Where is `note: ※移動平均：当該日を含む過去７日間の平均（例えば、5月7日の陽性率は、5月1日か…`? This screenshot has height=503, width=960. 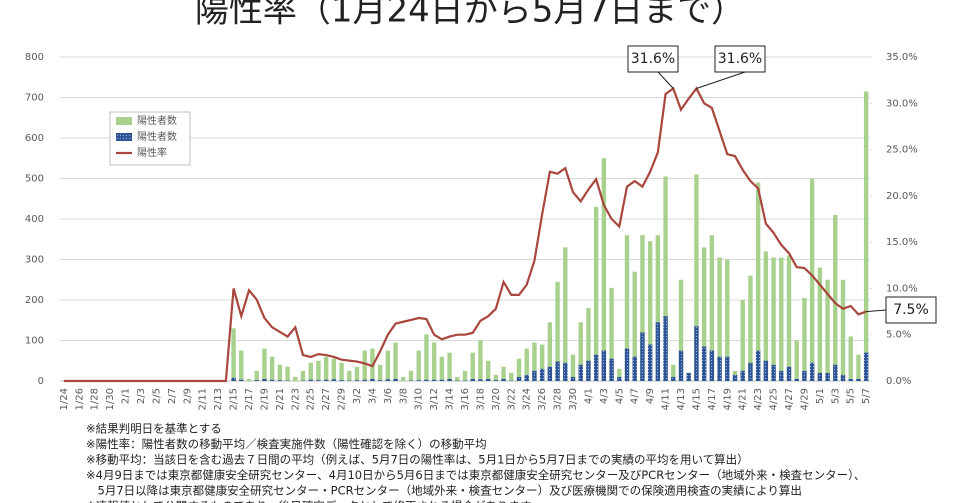
note: ※移動平均：当該日を含む過去７日間の平均（例えば、5月7日の陽性率は、5月1日か… is located at coordinates (417, 460).